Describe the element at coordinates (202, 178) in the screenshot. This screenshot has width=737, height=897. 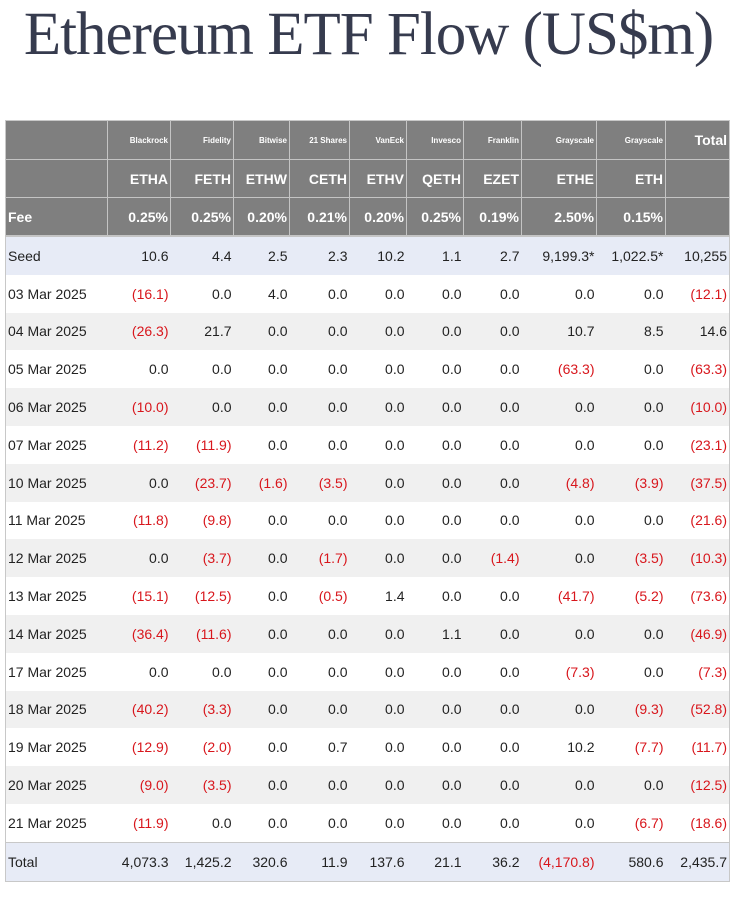
I see `ticker-symbol: FETH` at that location.